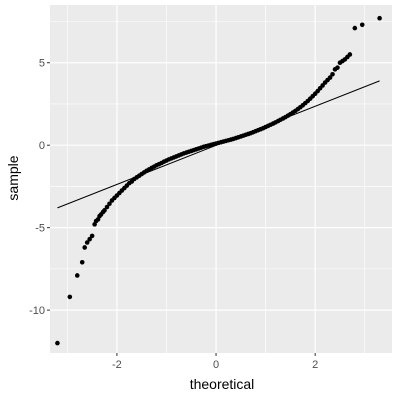 The width and height of the screenshot is (400, 400). Describe the element at coordinates (40, 229) in the screenshot. I see `y-tick-label: -5` at that location.